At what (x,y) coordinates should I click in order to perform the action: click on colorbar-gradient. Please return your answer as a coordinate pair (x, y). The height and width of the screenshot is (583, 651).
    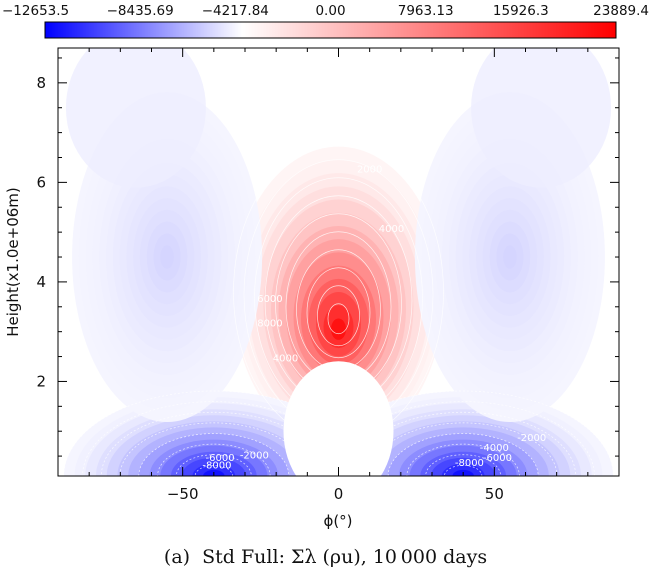
    Looking at the image, I should click on (330, 30).